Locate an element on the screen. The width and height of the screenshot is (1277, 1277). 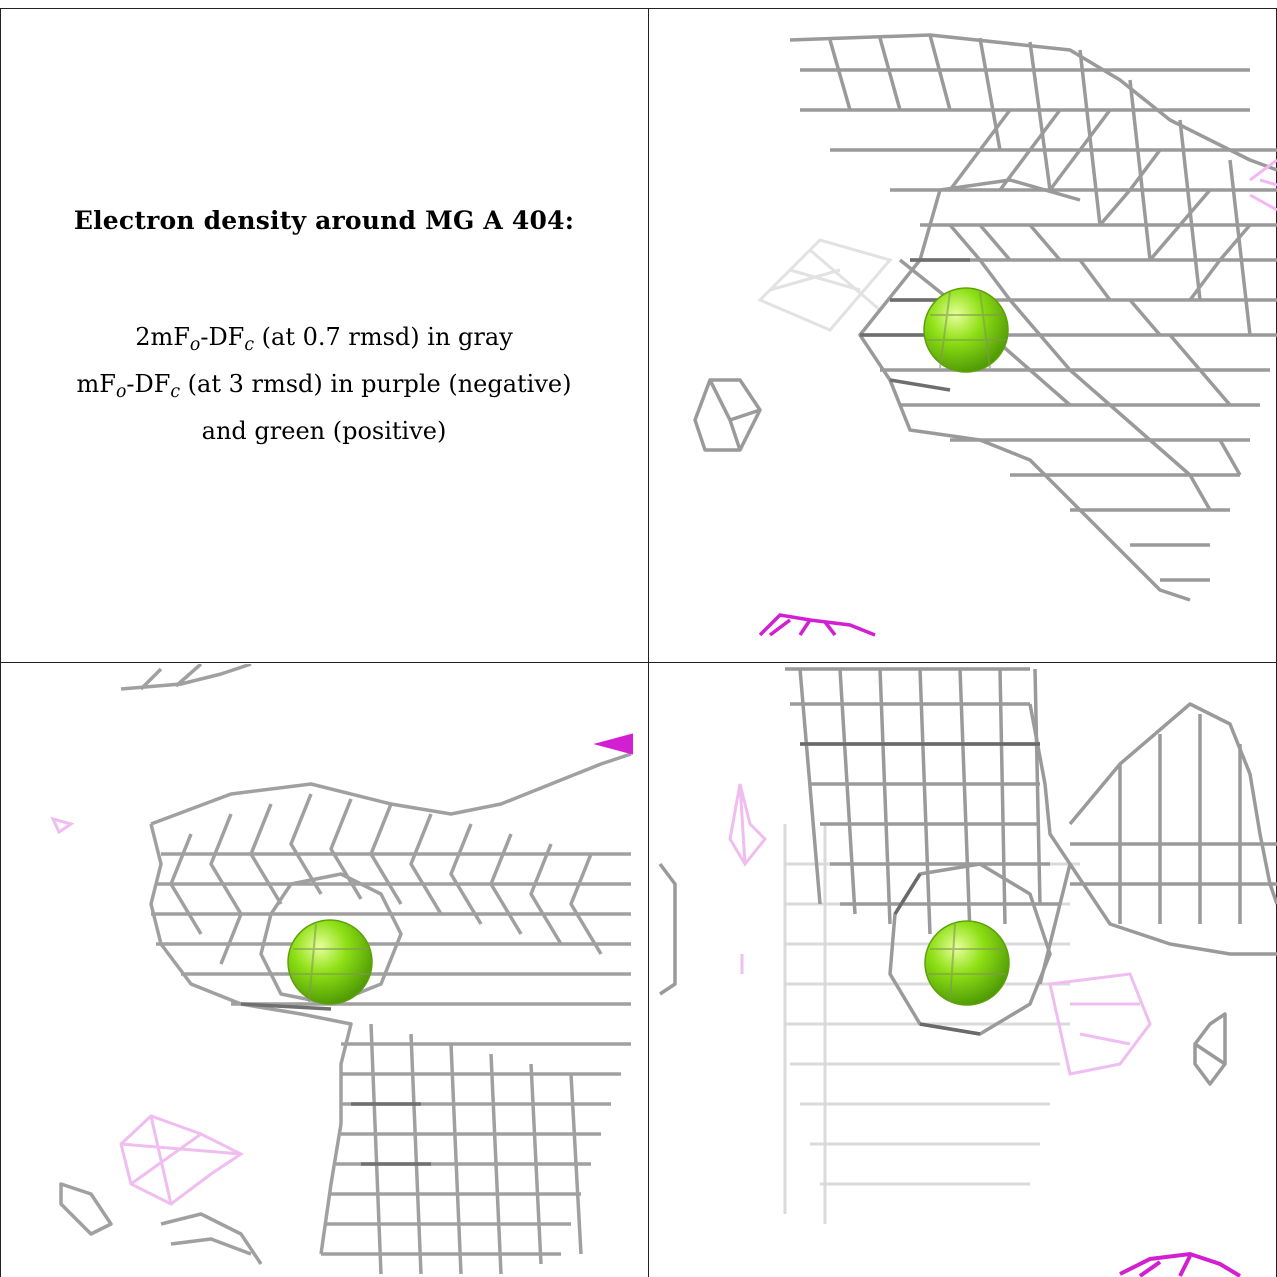
legend-line-mfo: mFo-DFc (at 3 rmsd) in purple (negative) is located at coordinates (324, 385).